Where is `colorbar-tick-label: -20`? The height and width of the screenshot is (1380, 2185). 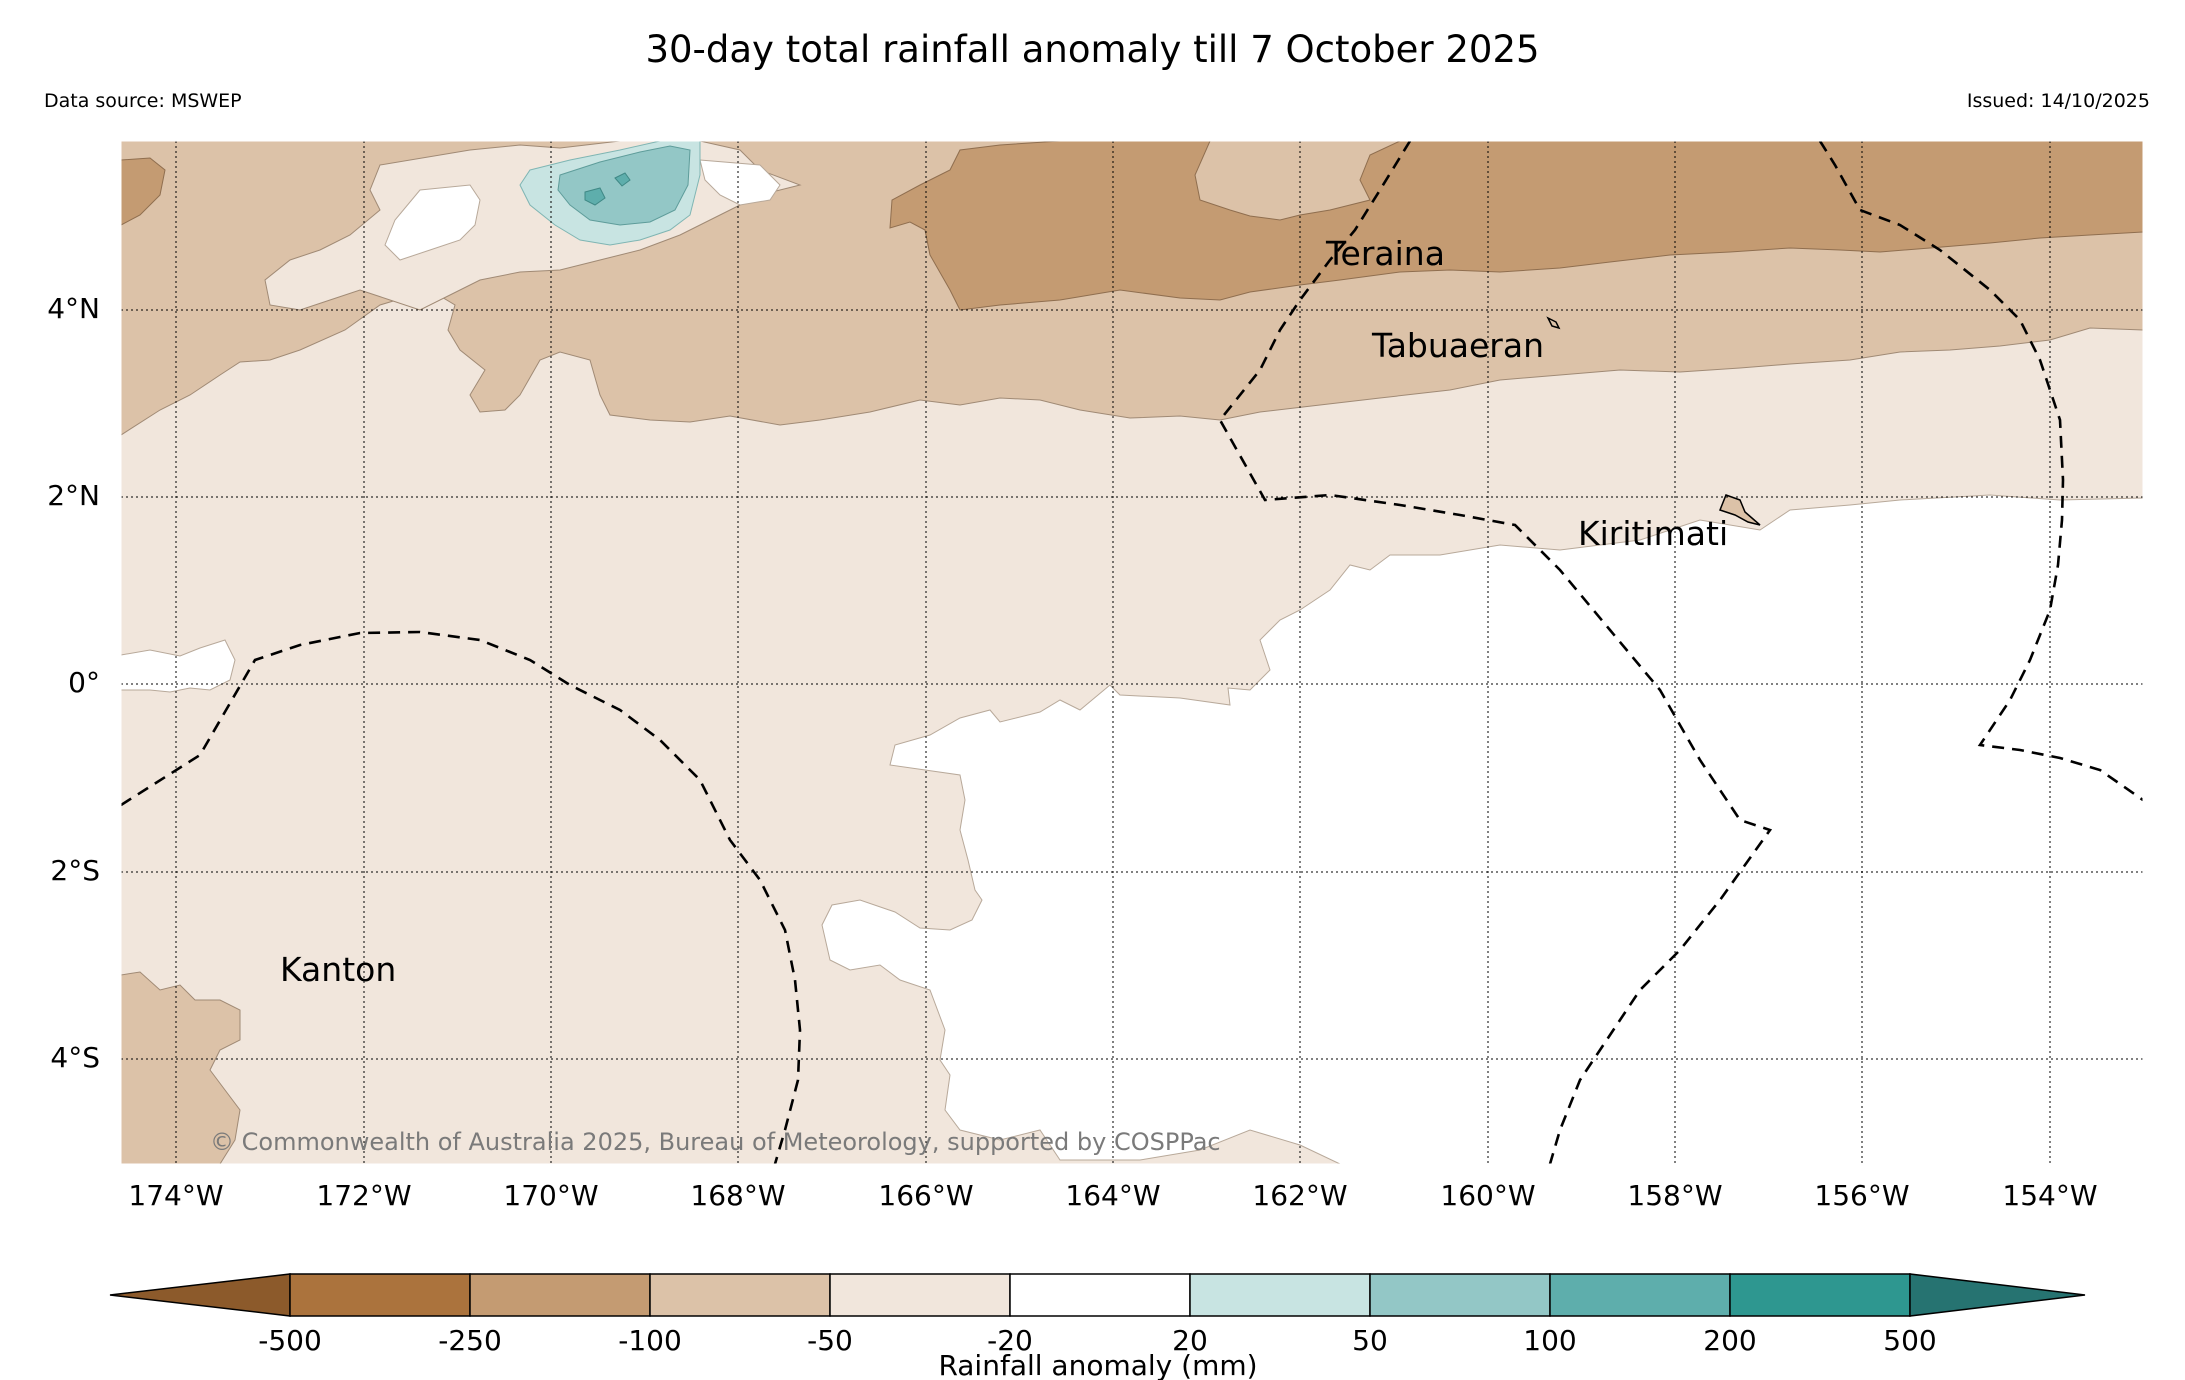 colorbar-tick-label: -20 is located at coordinates (1010, 1340).